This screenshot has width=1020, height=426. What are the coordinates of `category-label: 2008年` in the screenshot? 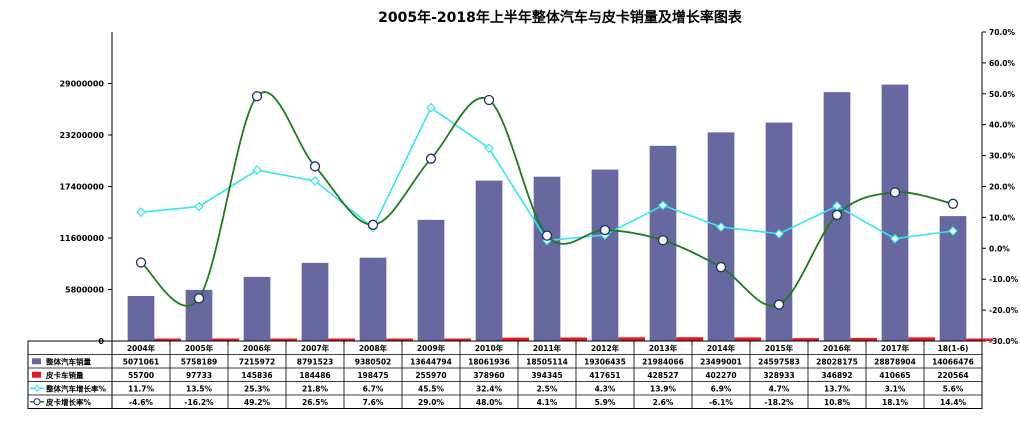 It's located at (373, 348).